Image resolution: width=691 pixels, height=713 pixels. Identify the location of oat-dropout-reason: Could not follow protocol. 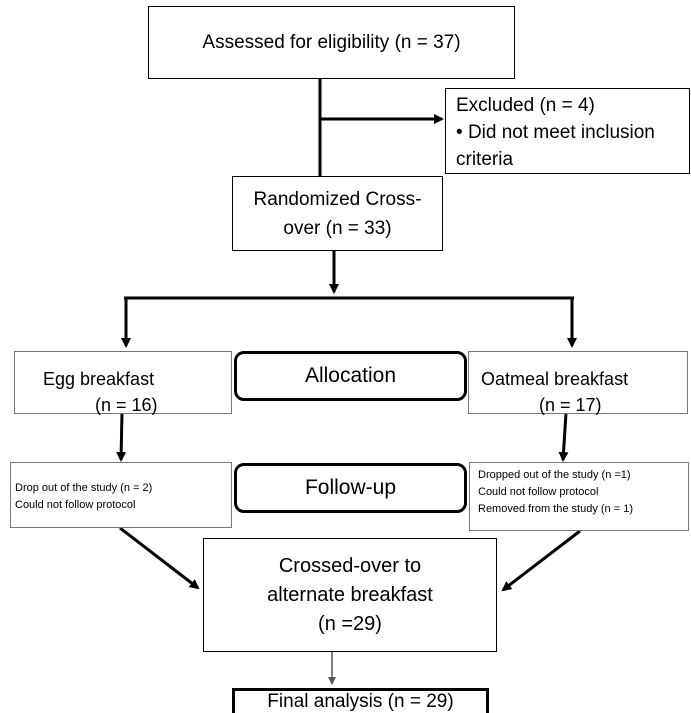
(538, 492).